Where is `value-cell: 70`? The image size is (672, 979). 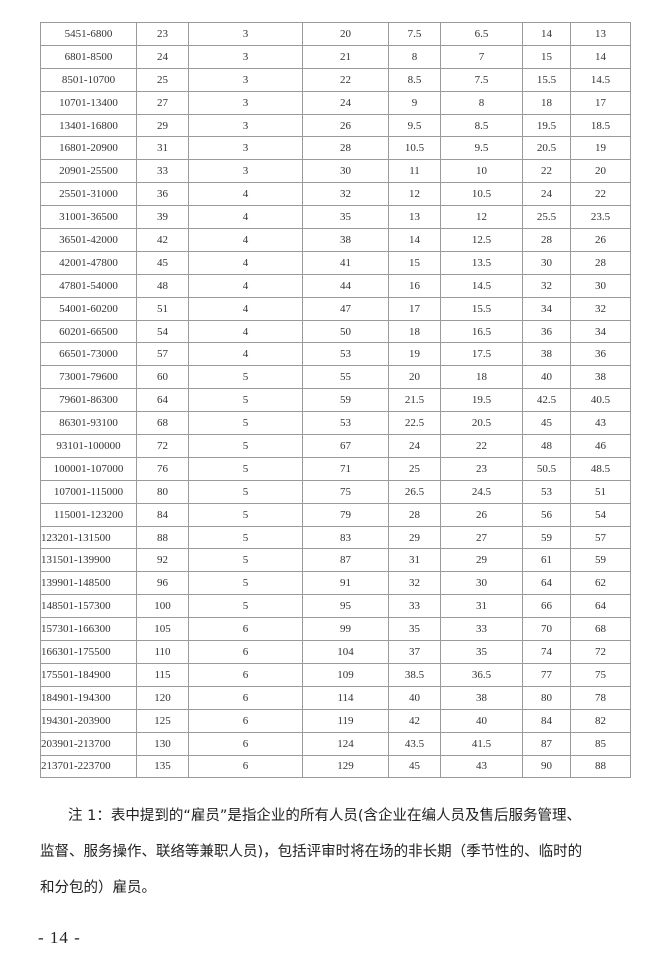
value-cell: 70 is located at coordinates (546, 629).